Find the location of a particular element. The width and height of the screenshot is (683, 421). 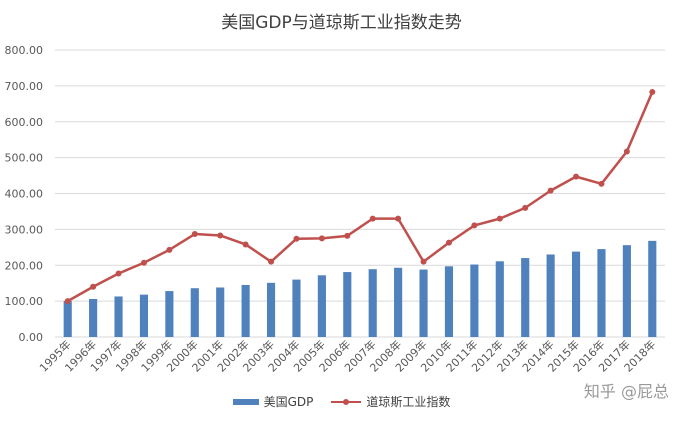

legend-item-dow: 道琼斯工业指数 is located at coordinates (390, 401).